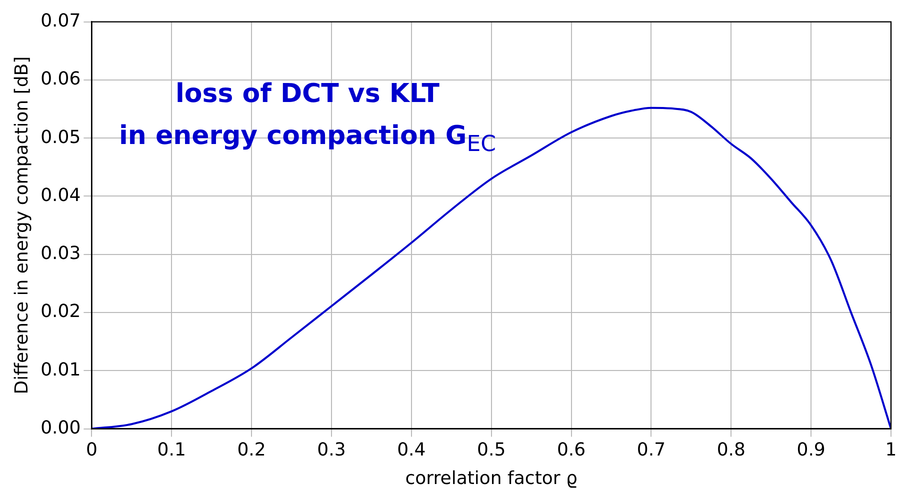 The height and width of the screenshot is (502, 909). I want to click on x-tick-label: 0.2, so click(251, 449).